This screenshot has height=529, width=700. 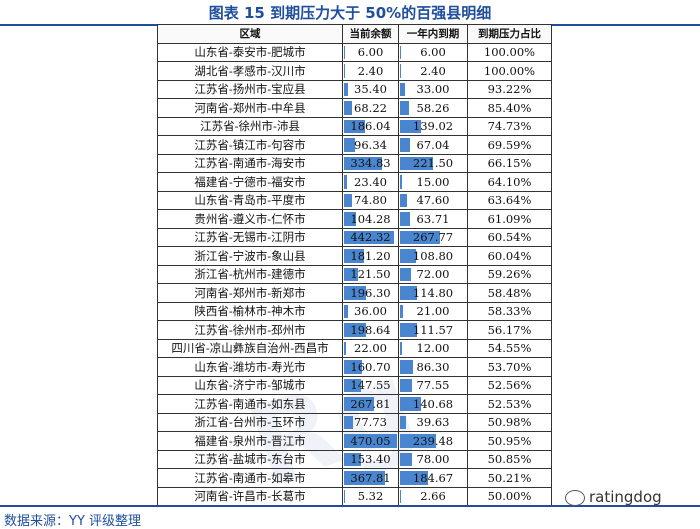 I want to click on due-cell: 139.02, so click(x=433, y=126).